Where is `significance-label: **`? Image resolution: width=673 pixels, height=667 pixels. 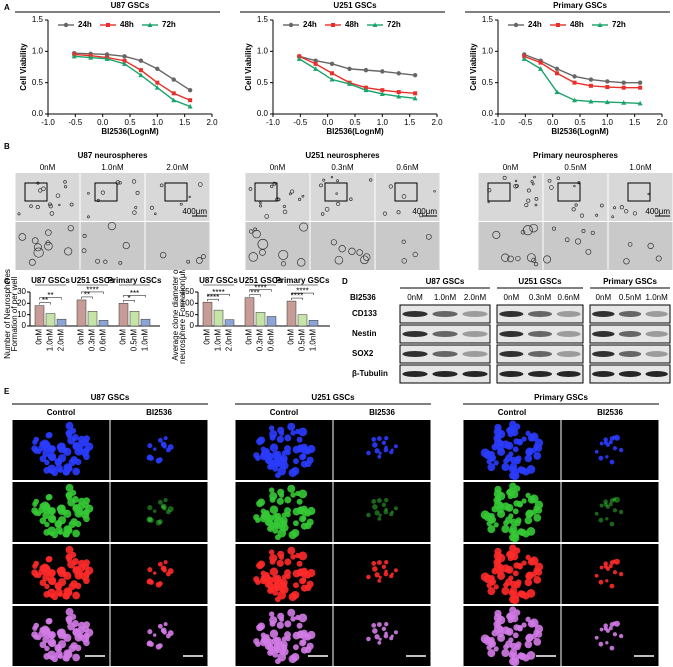 significance-label: ** is located at coordinates (50, 295).